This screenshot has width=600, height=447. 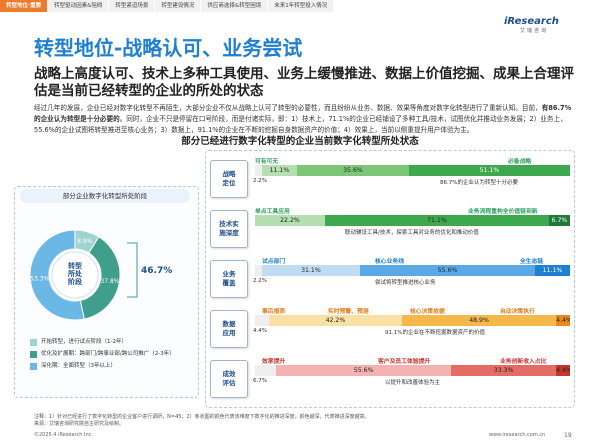 What do you see at coordinates (348, 312) in the screenshot?
I see `scale-label: 实时预警、预测` at bounding box center [348, 312].